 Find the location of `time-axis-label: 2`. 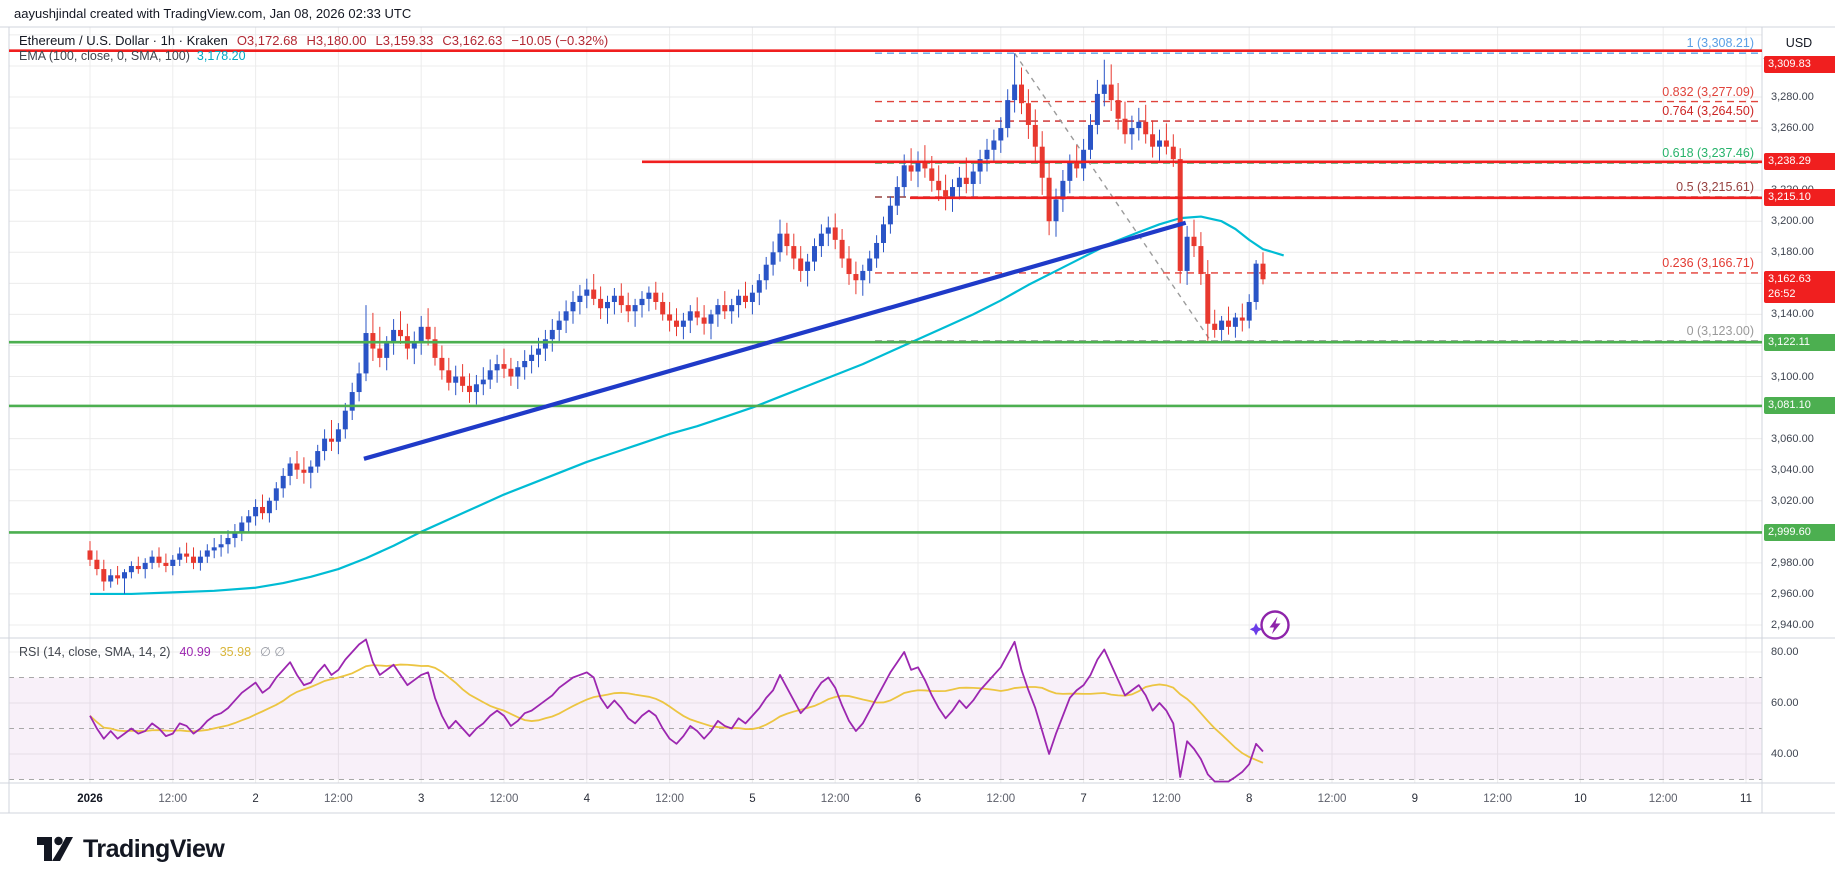

time-axis-label: 2 is located at coordinates (255, 799).